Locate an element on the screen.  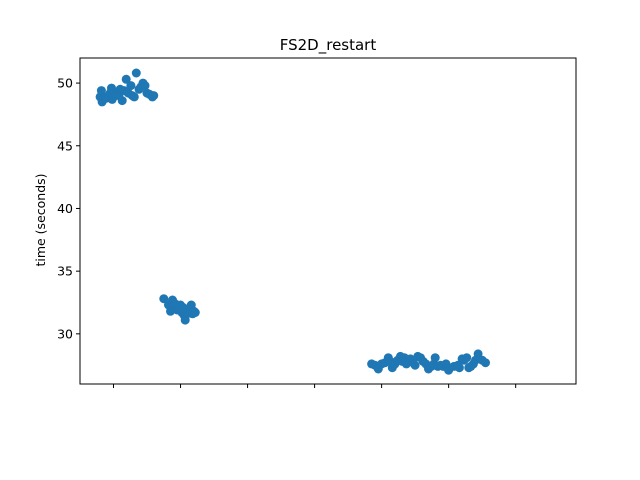
y-tick-label: 45 is located at coordinates (65, 145).